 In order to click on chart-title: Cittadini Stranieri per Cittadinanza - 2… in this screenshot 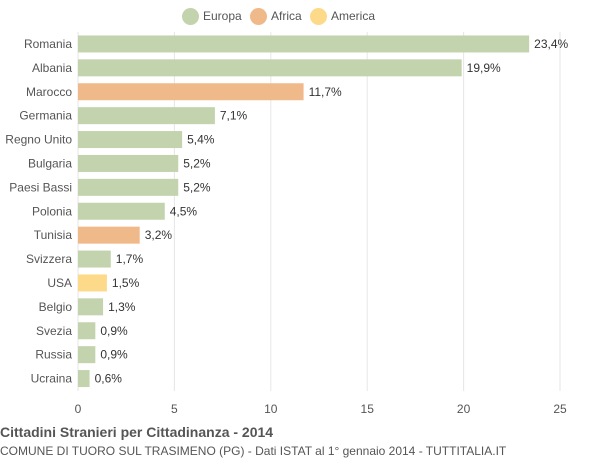, I will do `click(137, 432)`.